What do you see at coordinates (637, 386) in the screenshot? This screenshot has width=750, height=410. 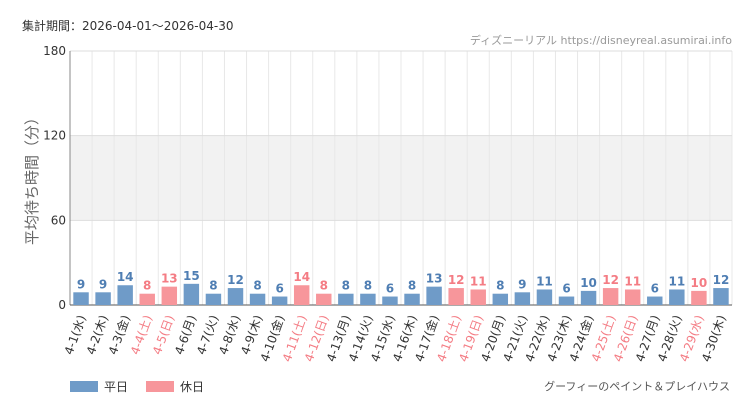 I see `attraction-name: グーフィーのペイント＆プレイハウス` at bounding box center [637, 386].